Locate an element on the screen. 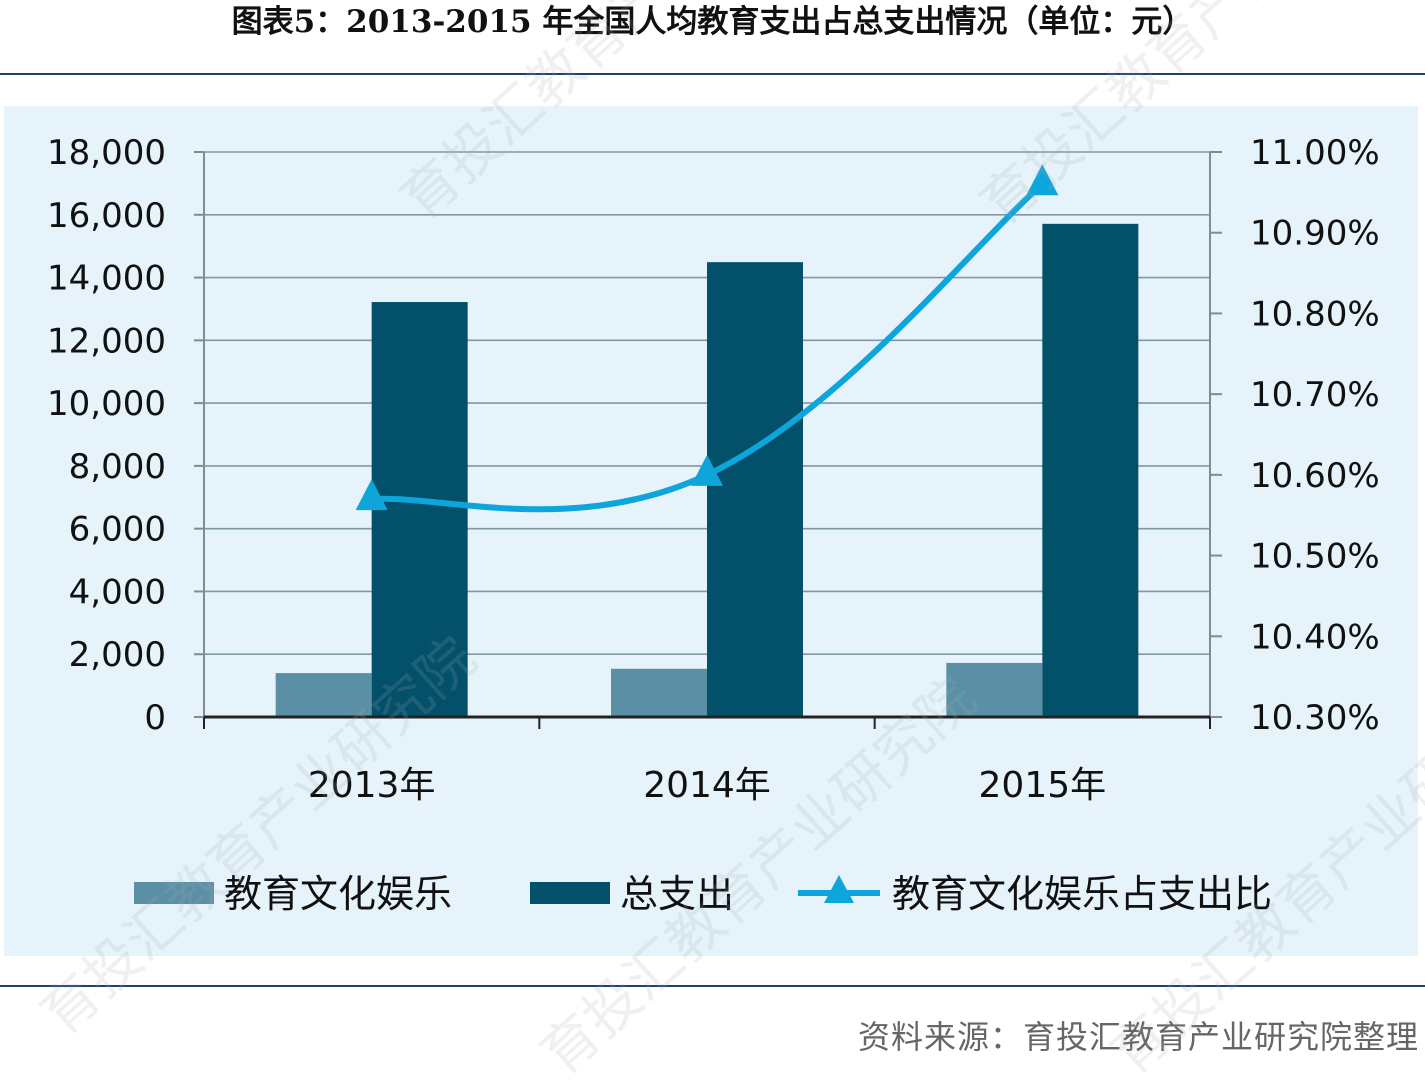  y-right-tick-label: 10.90% is located at coordinates (1315, 234).